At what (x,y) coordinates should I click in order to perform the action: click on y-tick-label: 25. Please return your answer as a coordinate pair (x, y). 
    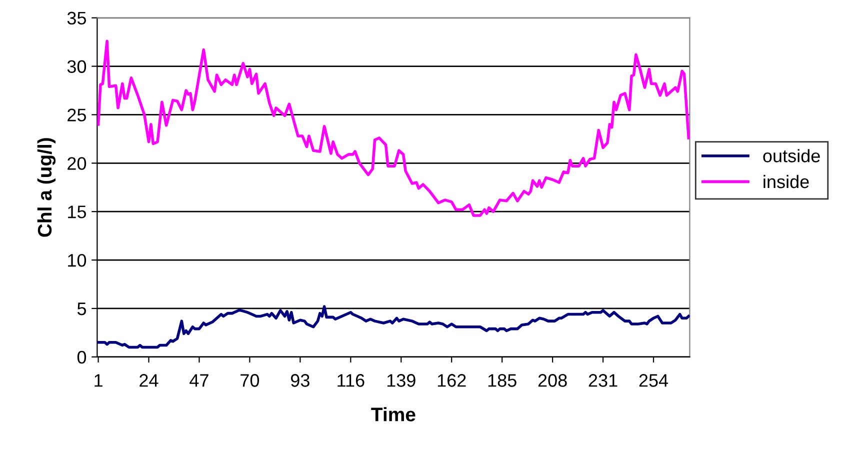
    Looking at the image, I should click on (77, 115).